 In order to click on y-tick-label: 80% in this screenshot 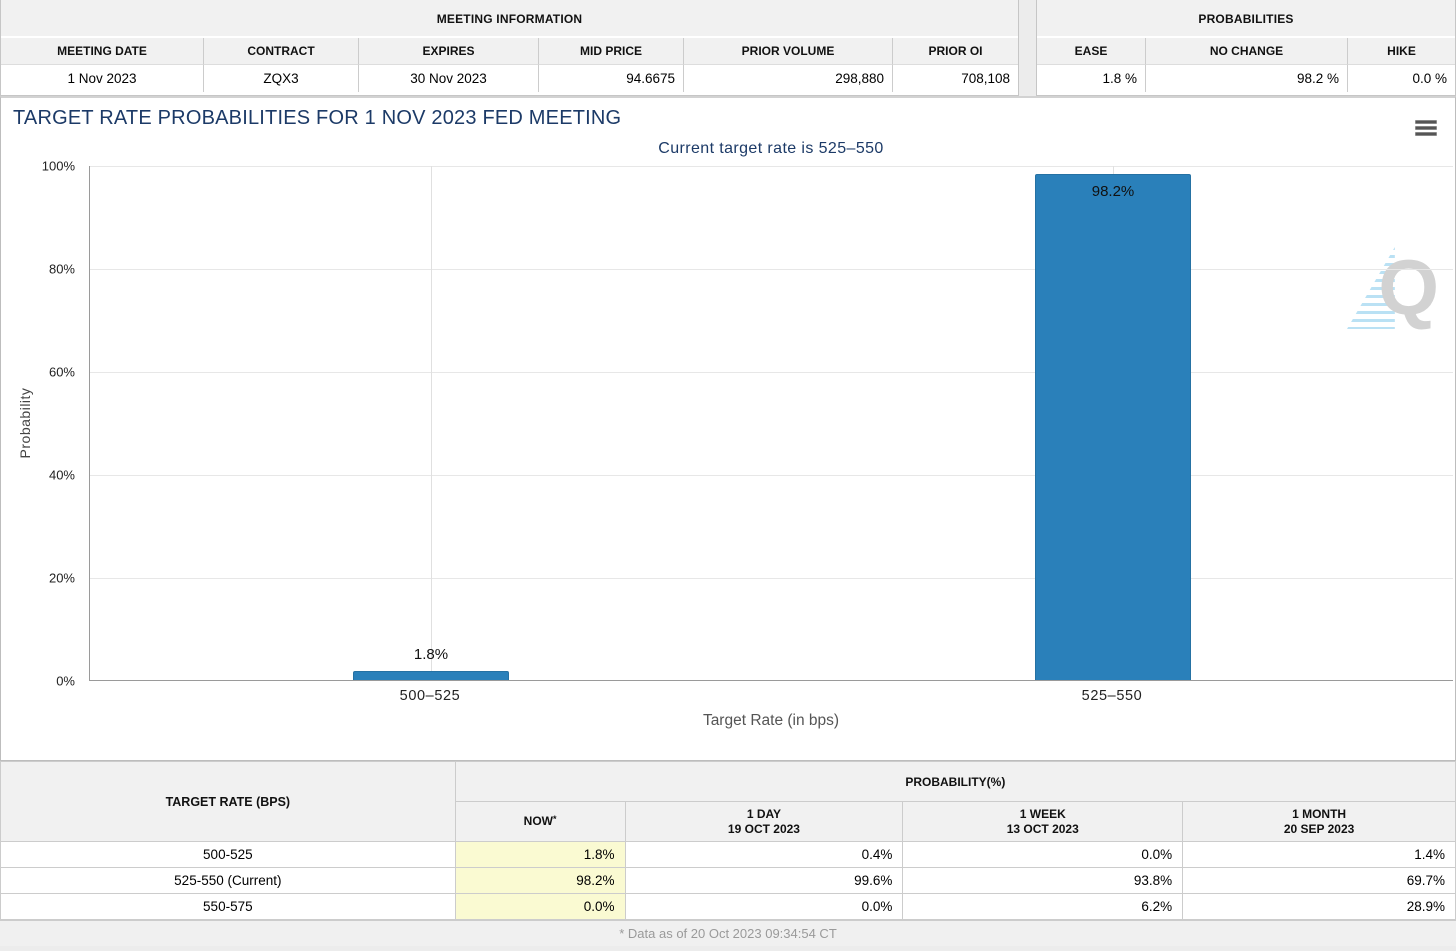, I will do `click(61, 269)`.